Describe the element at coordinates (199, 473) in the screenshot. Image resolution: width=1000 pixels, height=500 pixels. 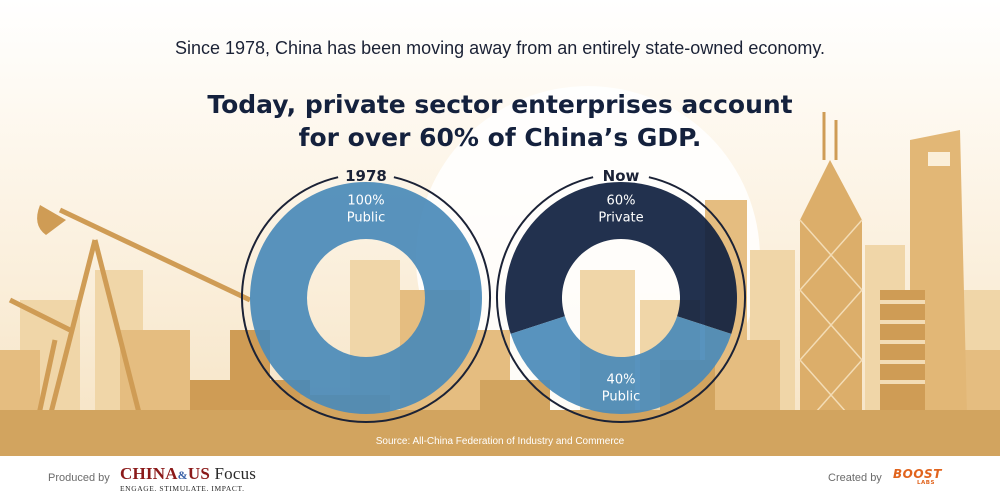
I see `logo-word-us: US` at that location.